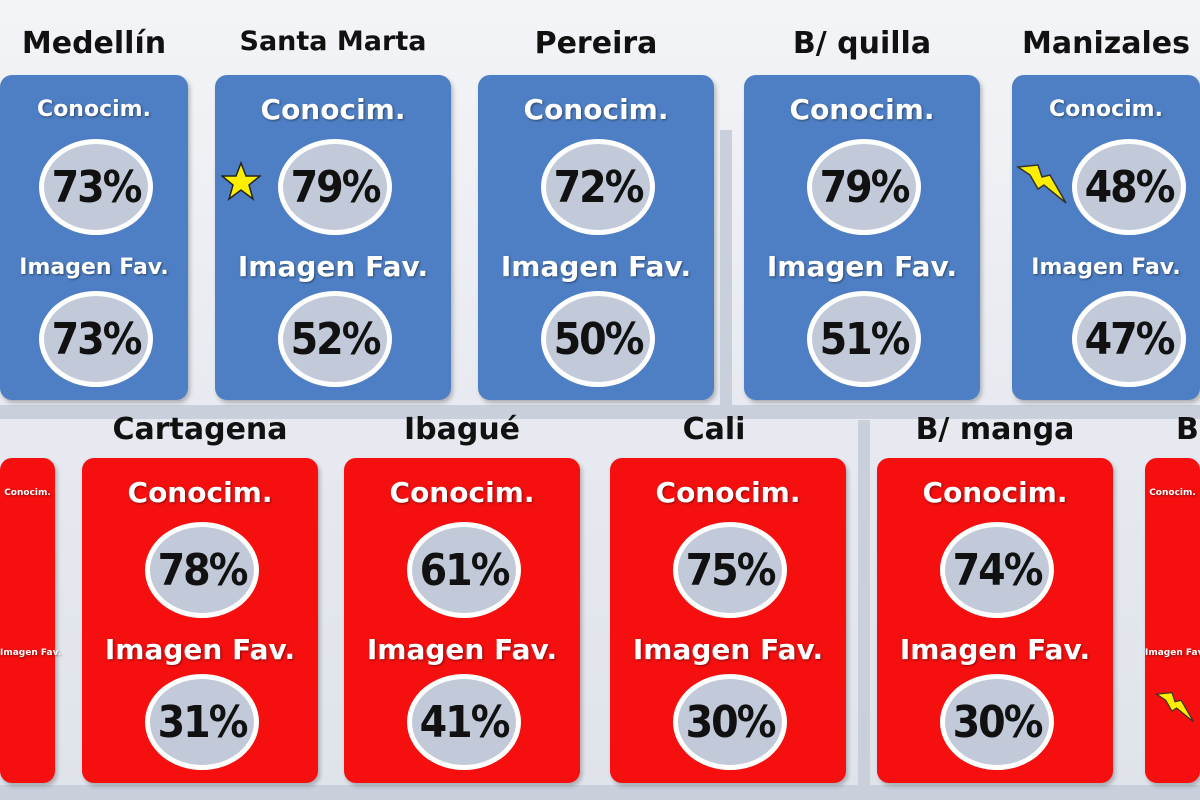 The width and height of the screenshot is (1200, 800). I want to click on knowledge-value: 48%, so click(1129, 187).